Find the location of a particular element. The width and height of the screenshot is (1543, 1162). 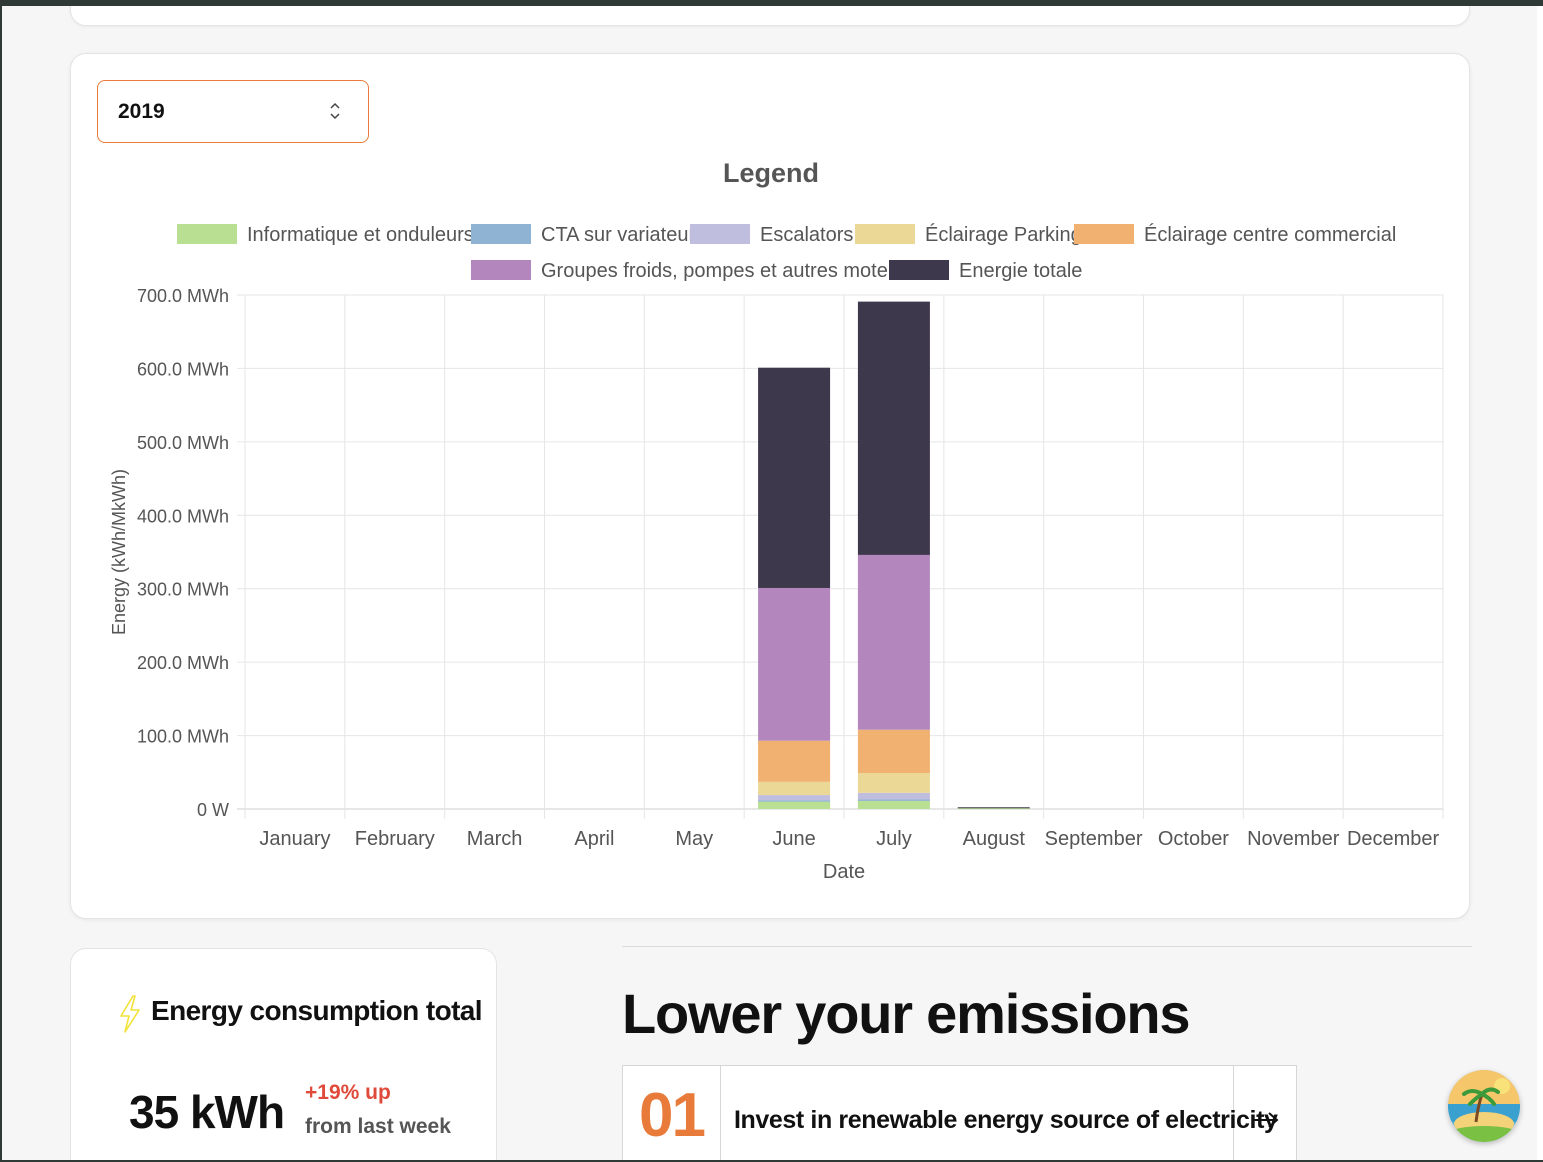

legend-label: Energie totale is located at coordinates (1020, 271).